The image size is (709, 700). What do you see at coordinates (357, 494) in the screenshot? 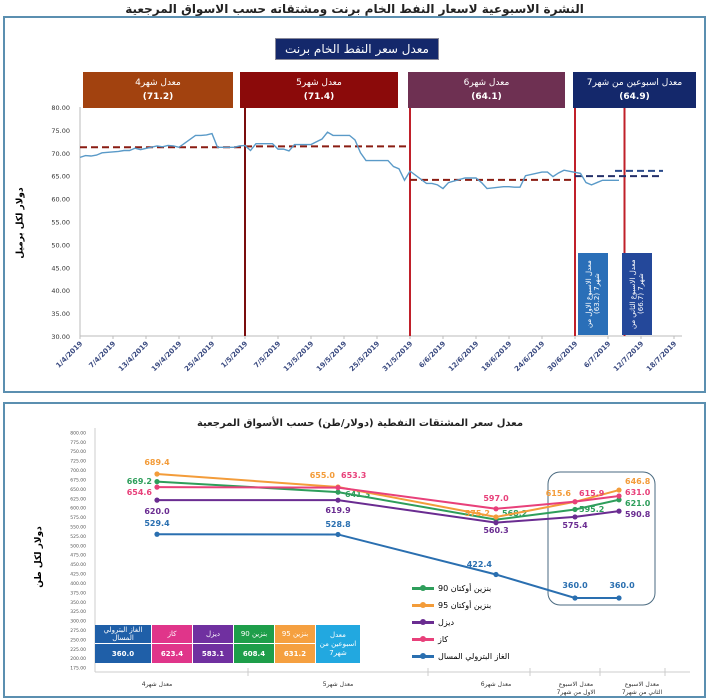
I see `data-label: 641.3` at bounding box center [357, 494].